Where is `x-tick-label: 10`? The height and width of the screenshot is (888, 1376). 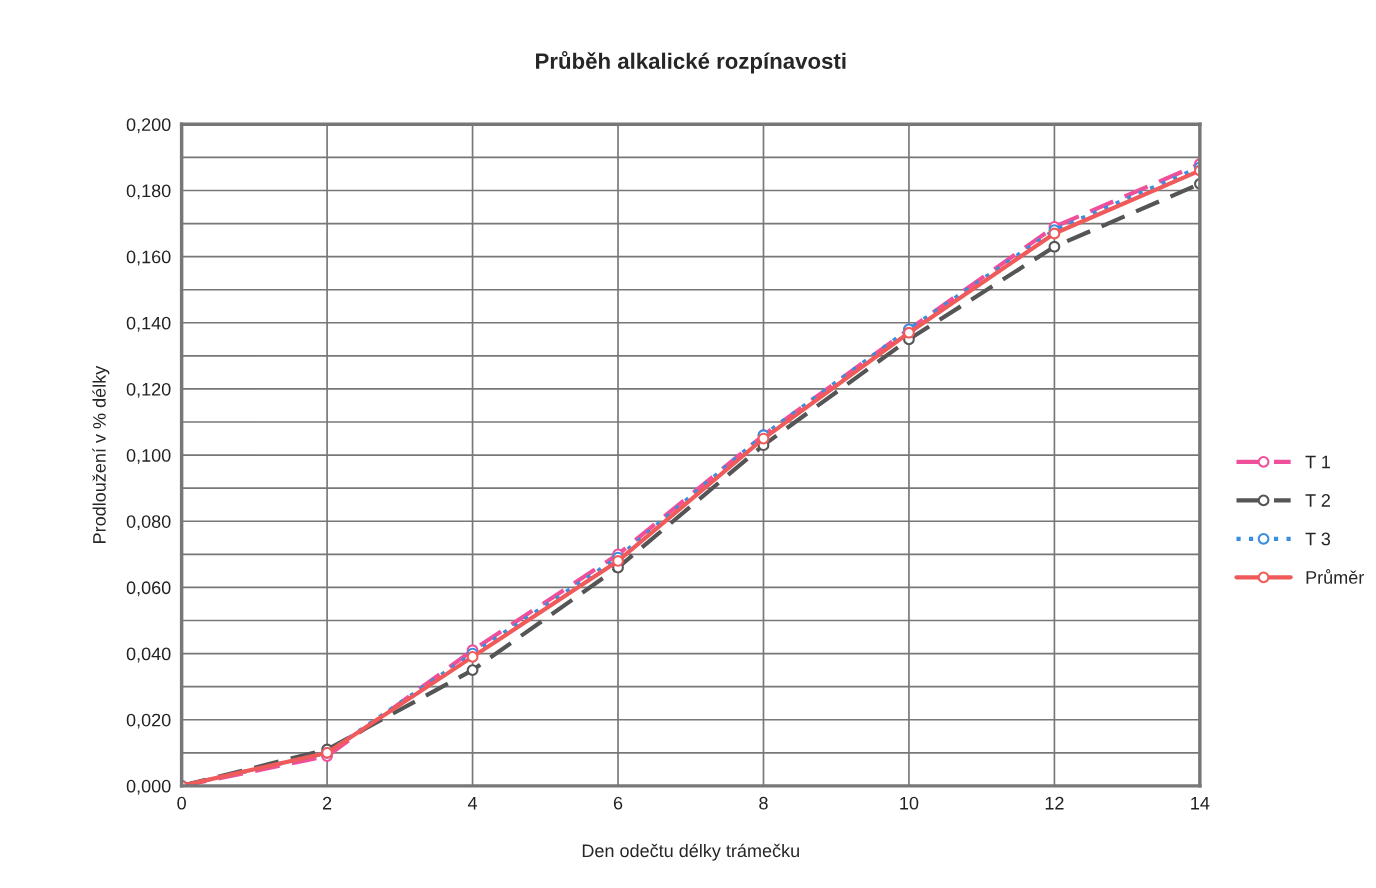 x-tick-label: 10 is located at coordinates (909, 803).